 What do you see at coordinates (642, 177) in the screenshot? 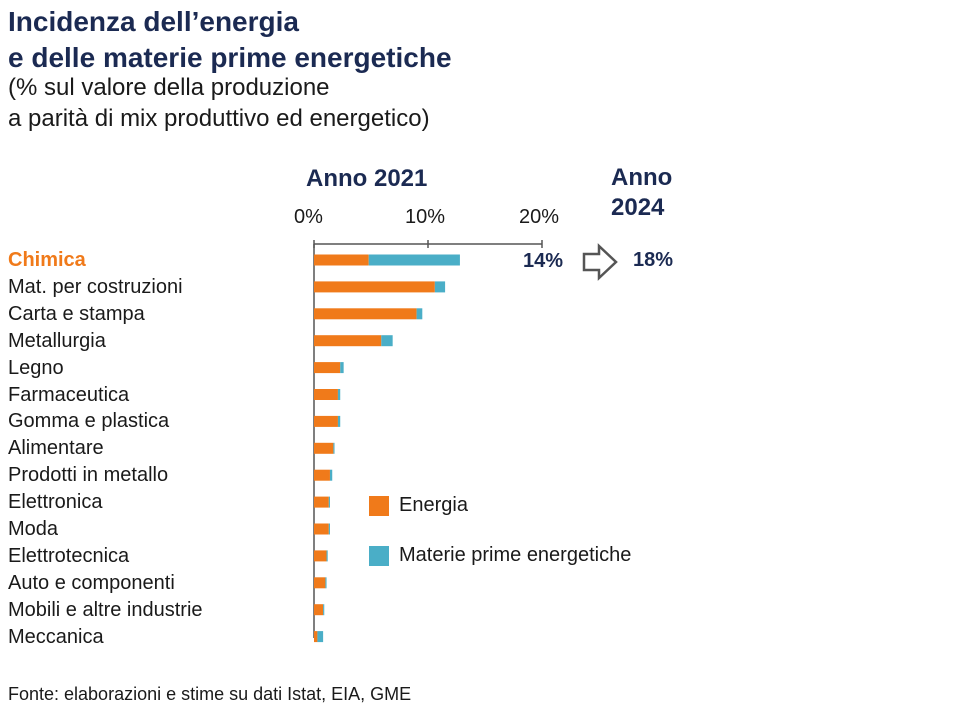
I see `header-2024-line-1: Anno` at bounding box center [642, 177].